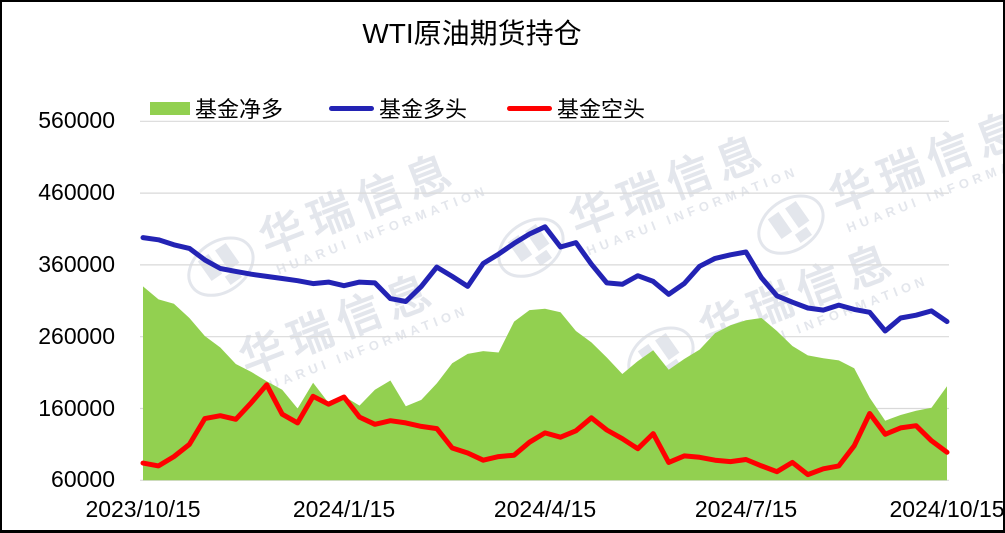 The image size is (1005, 533). Describe the element at coordinates (545, 430) in the screenshot. I see `short-line-series` at that location.